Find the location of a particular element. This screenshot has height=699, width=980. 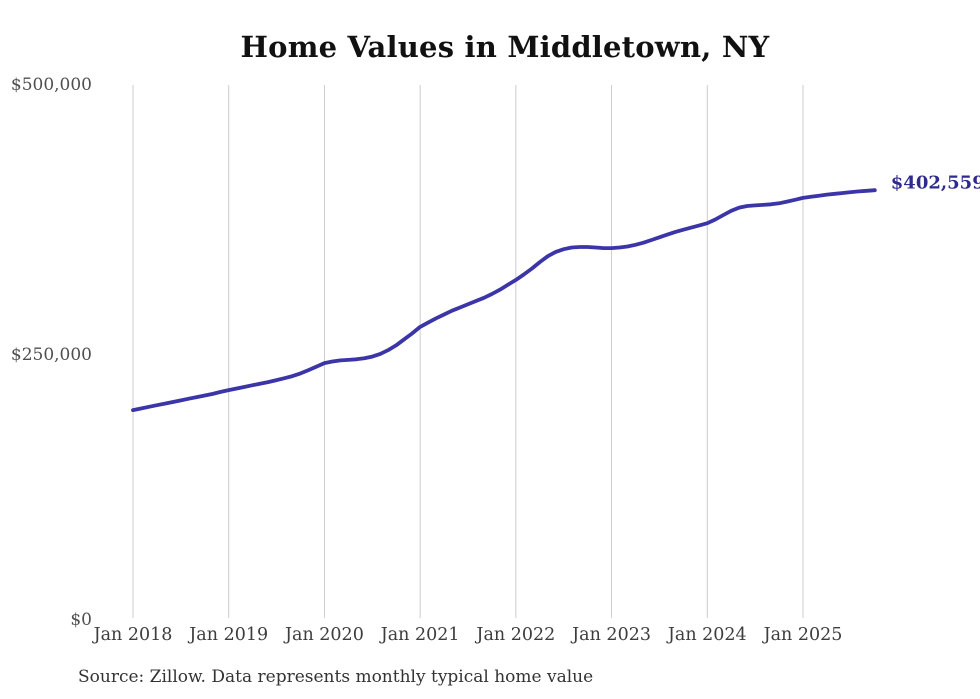

latest-value-label: $402,559 is located at coordinates (935, 183).